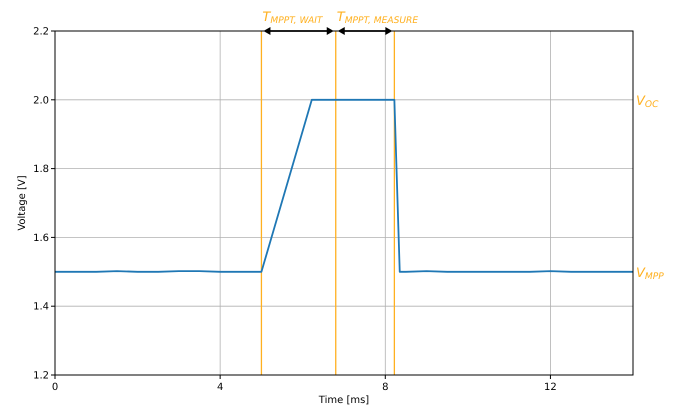 This screenshot has width=677, height=405. What do you see at coordinates (550, 387) in the screenshot?
I see `x-tick-label: 12` at bounding box center [550, 387].